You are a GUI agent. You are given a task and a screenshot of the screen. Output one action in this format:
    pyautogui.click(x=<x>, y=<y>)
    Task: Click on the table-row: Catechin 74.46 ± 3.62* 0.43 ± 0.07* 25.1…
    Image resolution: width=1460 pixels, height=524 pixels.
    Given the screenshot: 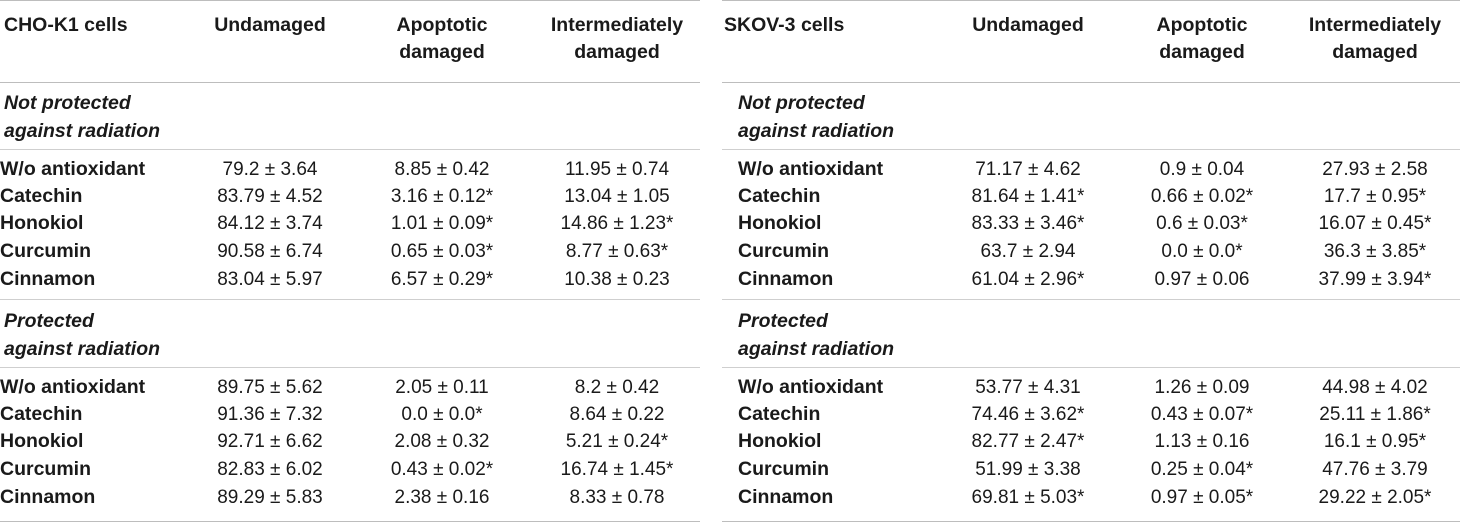 What is the action you would take?
    pyautogui.click(x=1091, y=414)
    